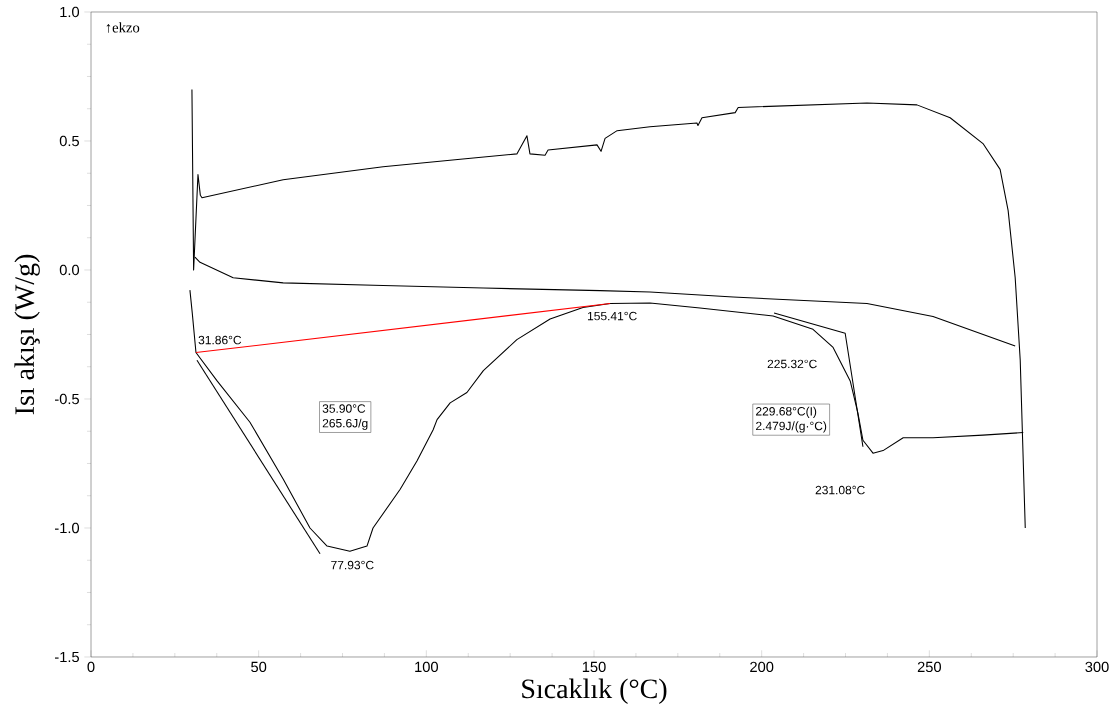 The width and height of the screenshot is (1117, 725). What do you see at coordinates (67, 399) in the screenshot?
I see `y-tick-label: -0.5` at bounding box center [67, 399].